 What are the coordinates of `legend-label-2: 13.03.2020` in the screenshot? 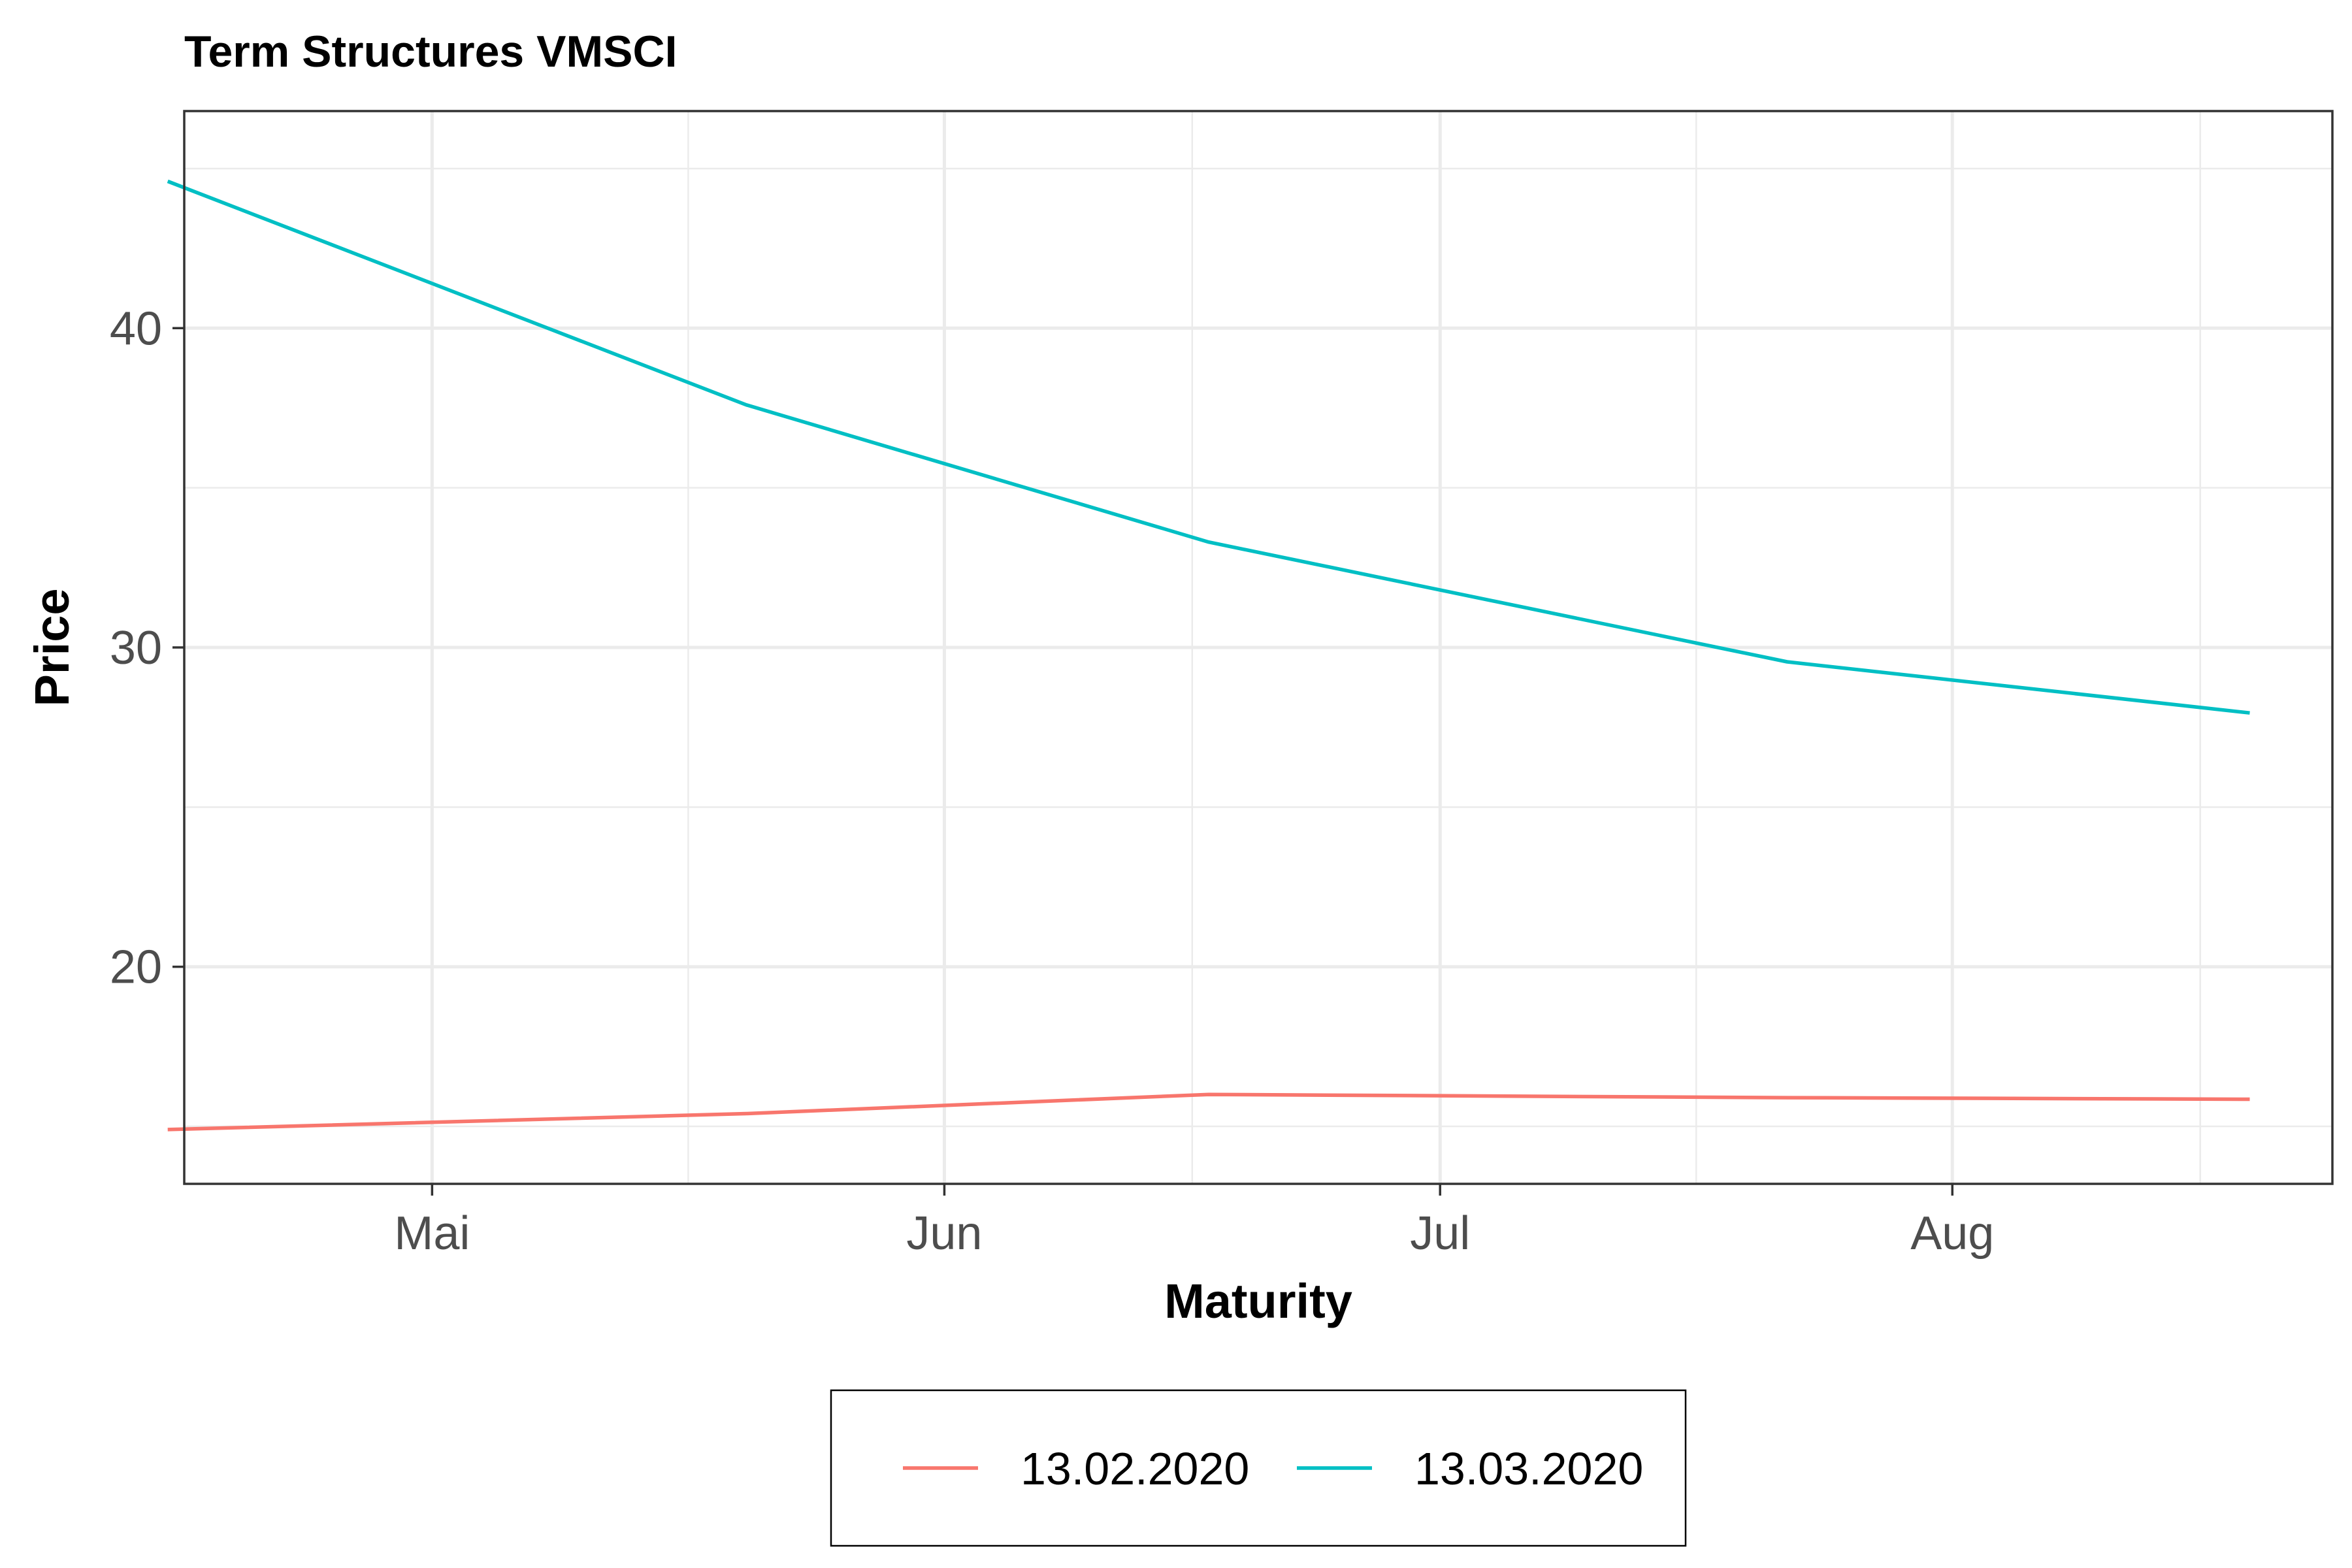 It's located at (1528, 1468).